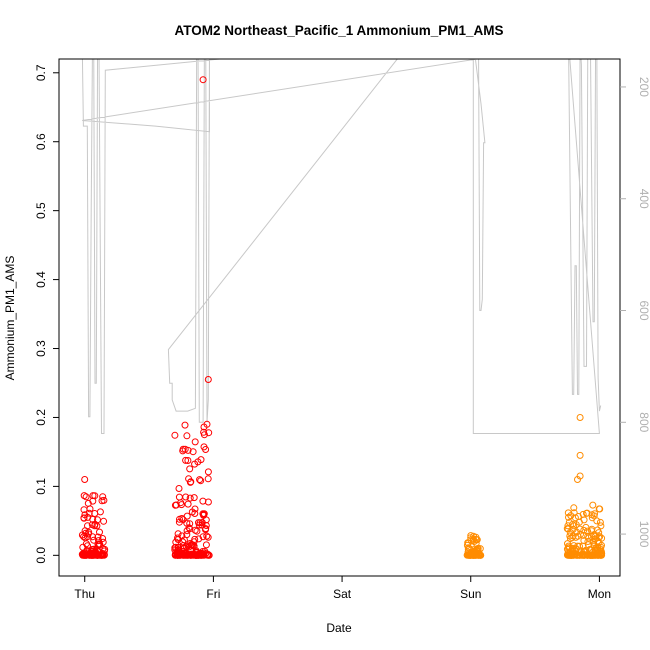 The height and width of the screenshot is (650, 650). I want to click on y-tick-label: 0.3, so click(41, 348).